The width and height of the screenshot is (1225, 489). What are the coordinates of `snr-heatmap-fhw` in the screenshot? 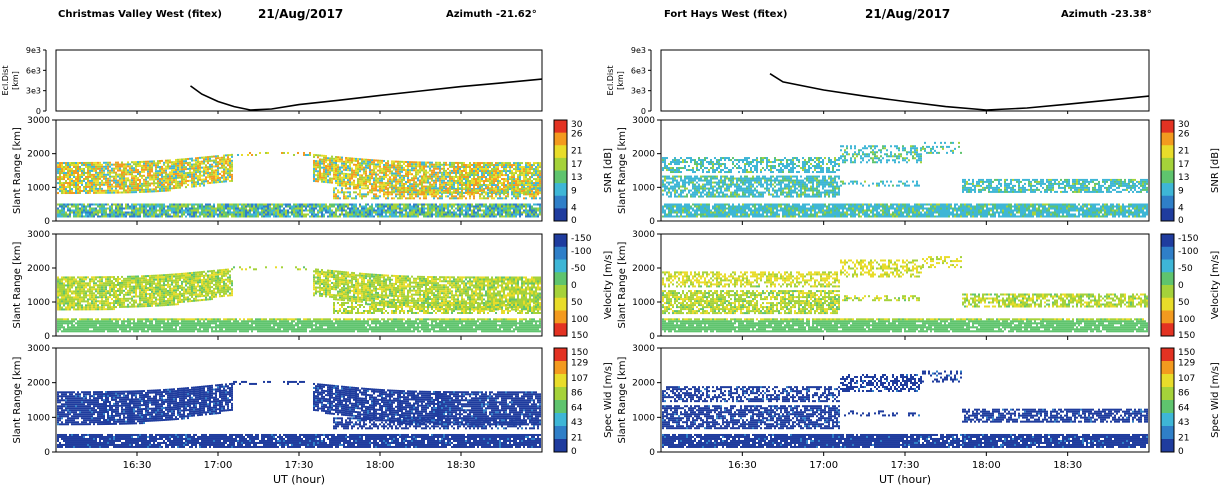 It's located at (905, 179).